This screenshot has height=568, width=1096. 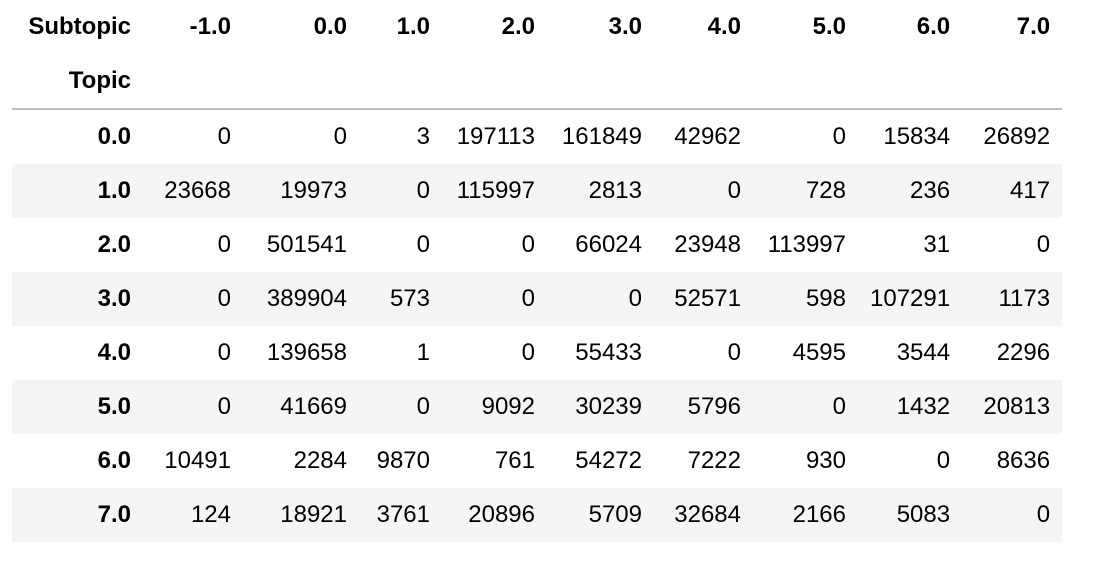 What do you see at coordinates (306, 244) in the screenshot?
I see `table-cell: 501541` at bounding box center [306, 244].